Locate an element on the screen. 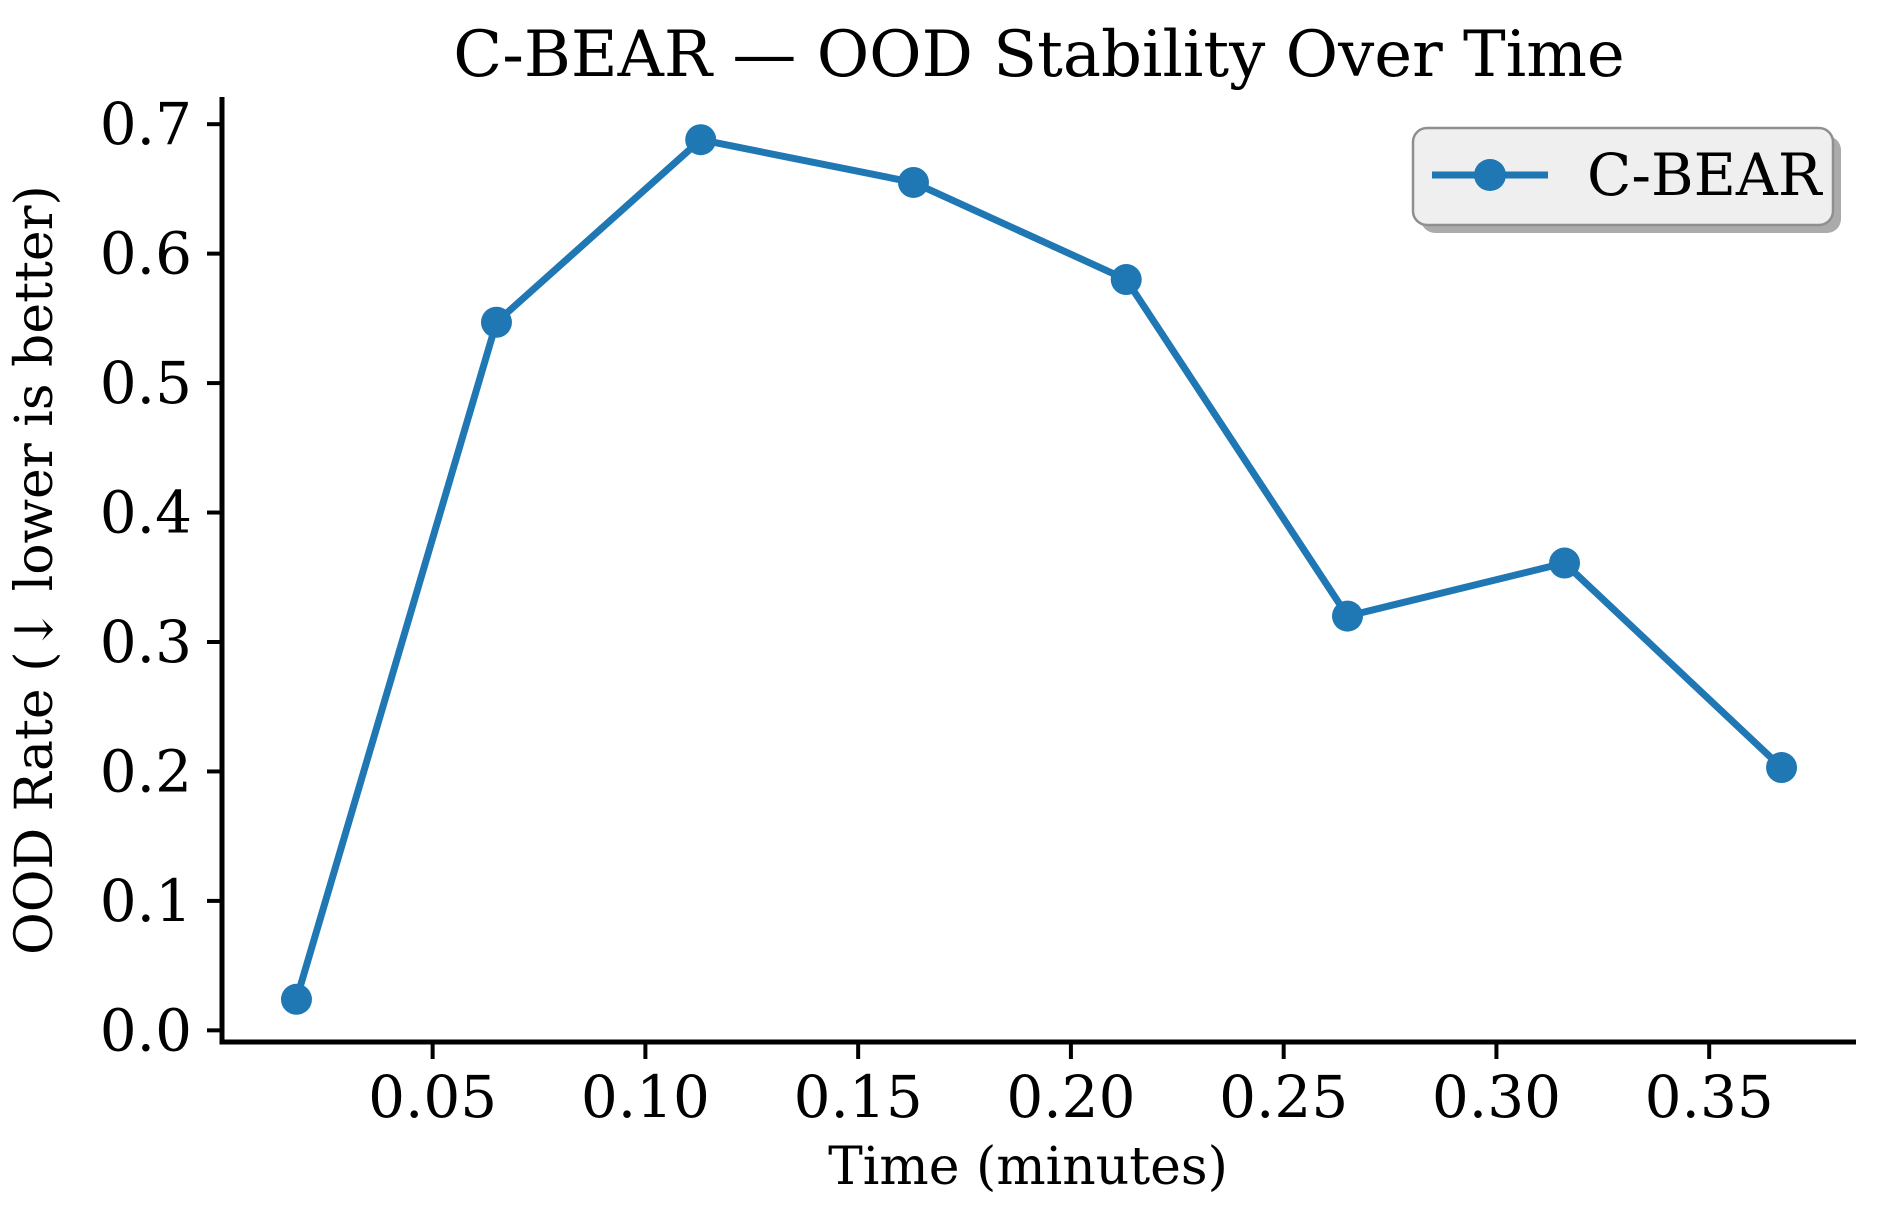 The image size is (1881, 1215). x-tick-label: 0.15 is located at coordinates (858, 1097).